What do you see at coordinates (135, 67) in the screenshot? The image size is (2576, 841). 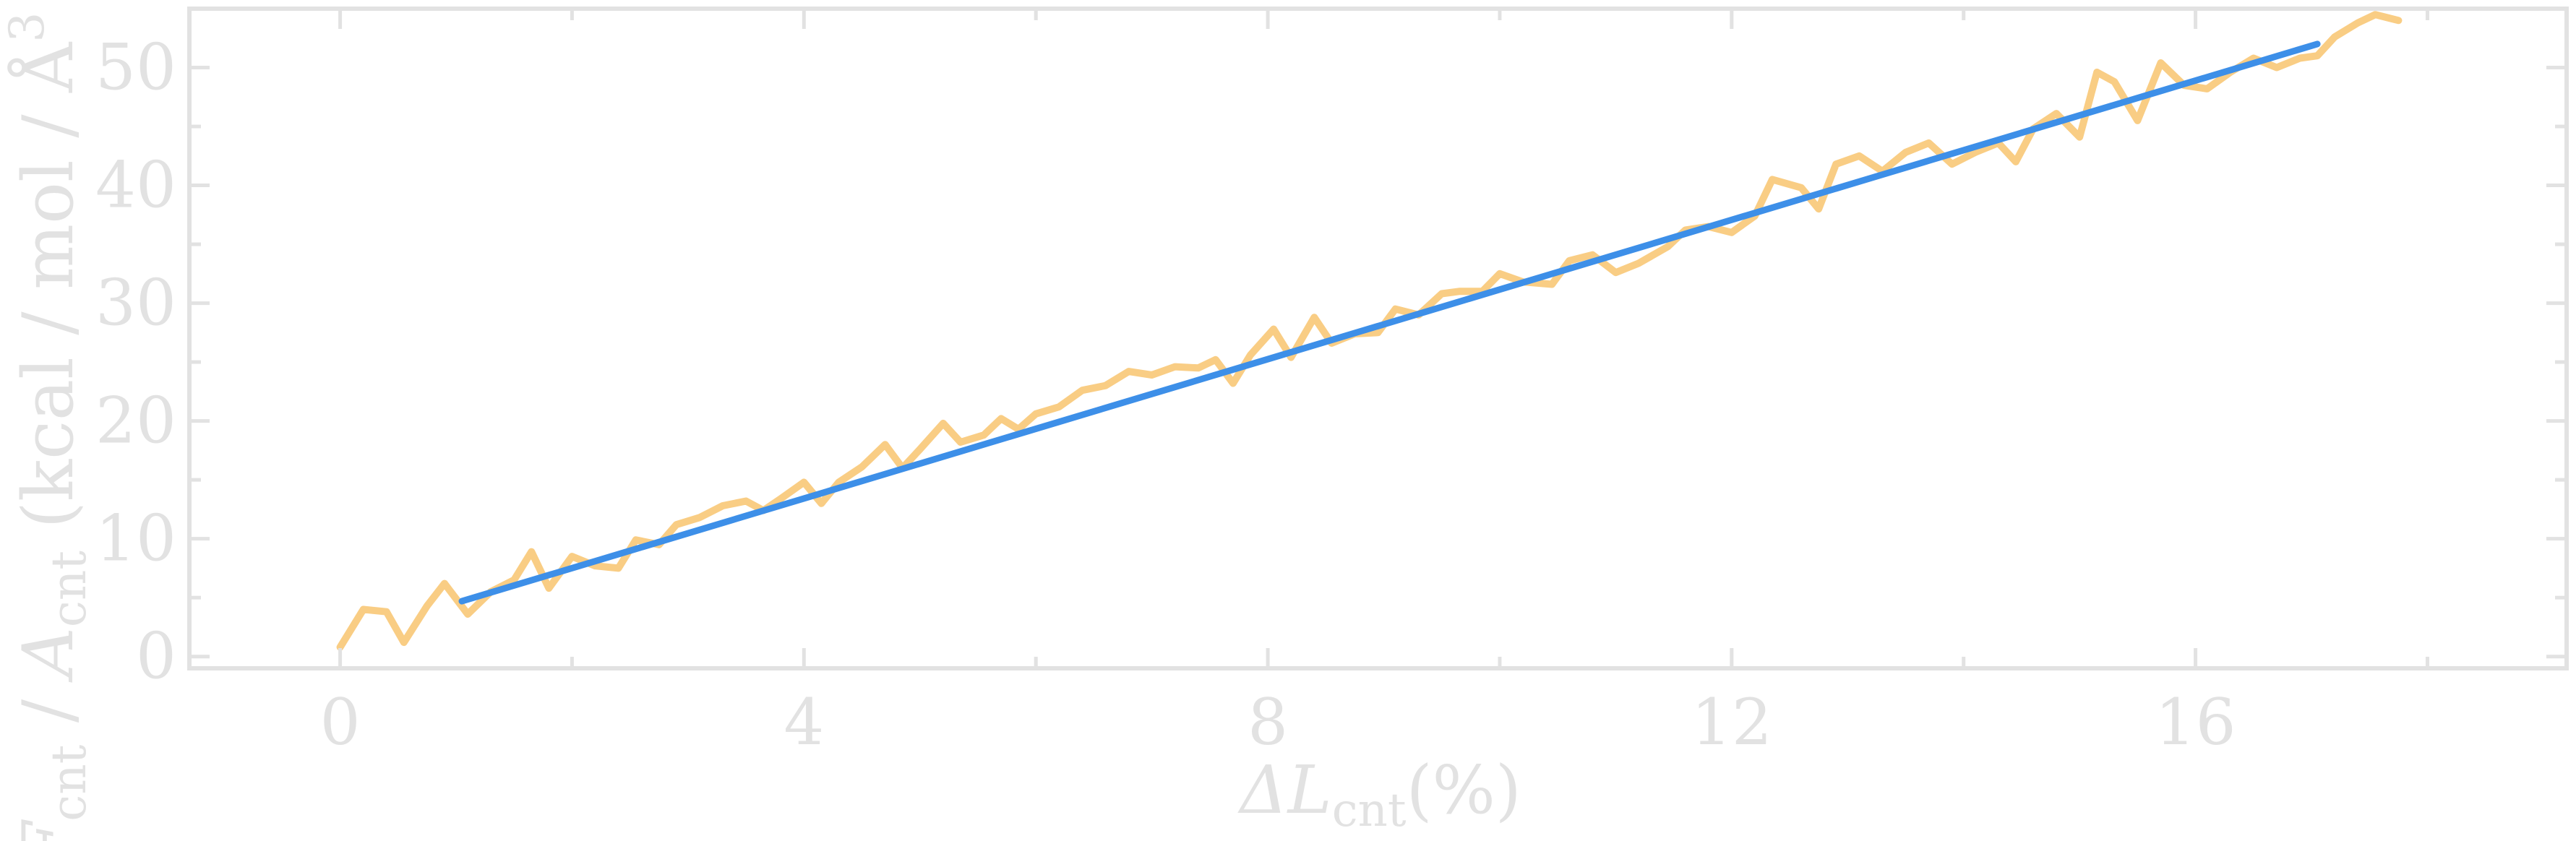 I see `y-tick-label: 50` at bounding box center [135, 67].